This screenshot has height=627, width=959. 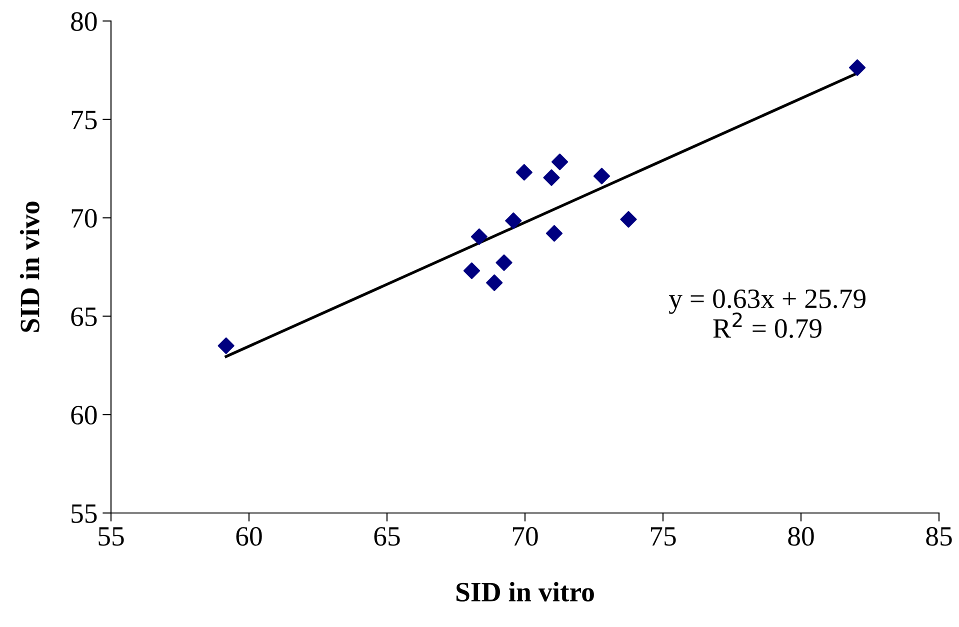 What do you see at coordinates (84, 21) in the screenshot?
I see `y-tick-label: 80` at bounding box center [84, 21].